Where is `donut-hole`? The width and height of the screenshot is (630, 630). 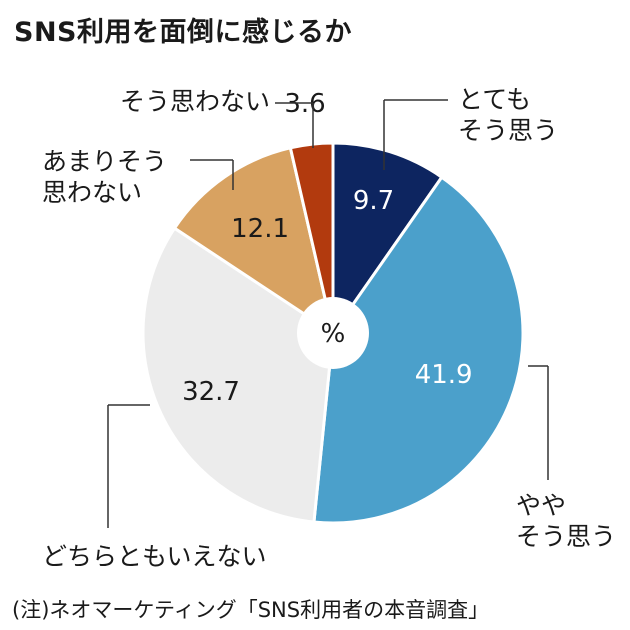
donut-hole is located at coordinates (333, 333).